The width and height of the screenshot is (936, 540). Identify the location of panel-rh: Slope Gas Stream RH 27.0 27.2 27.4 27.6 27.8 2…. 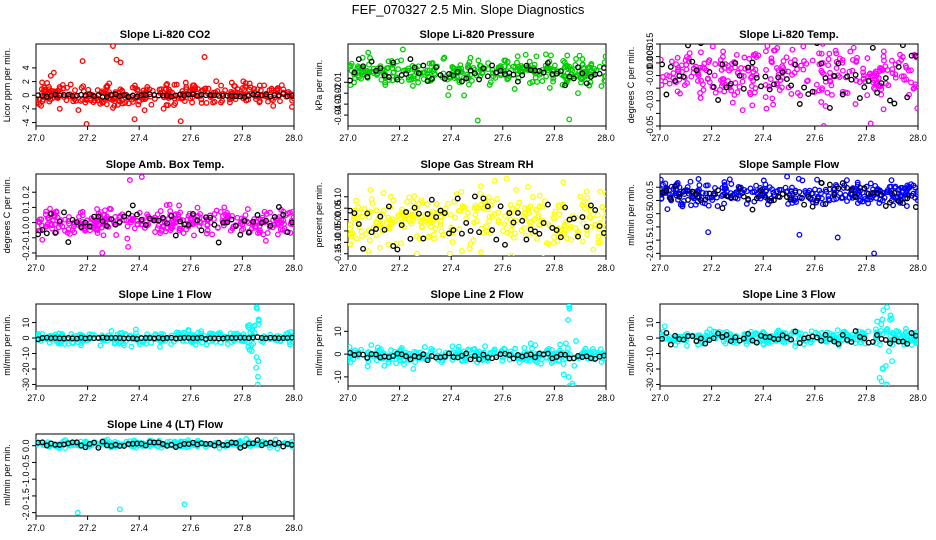
(464, 216).